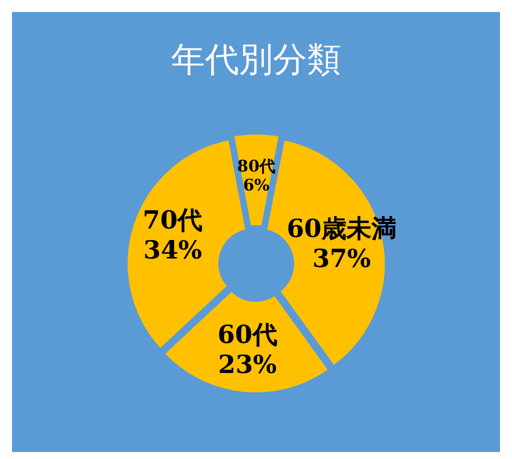  What do you see at coordinates (172, 250) in the screenshot?
I see `data-label: 34%` at bounding box center [172, 250].